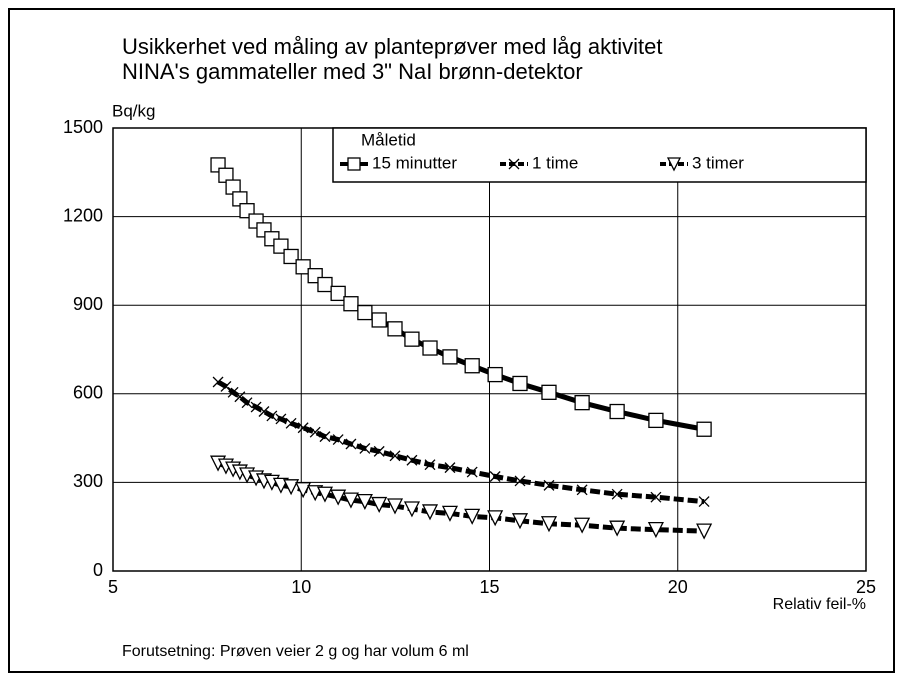 This screenshot has height=681, width=903. I want to click on y-tick-label: 600, so click(88, 393).